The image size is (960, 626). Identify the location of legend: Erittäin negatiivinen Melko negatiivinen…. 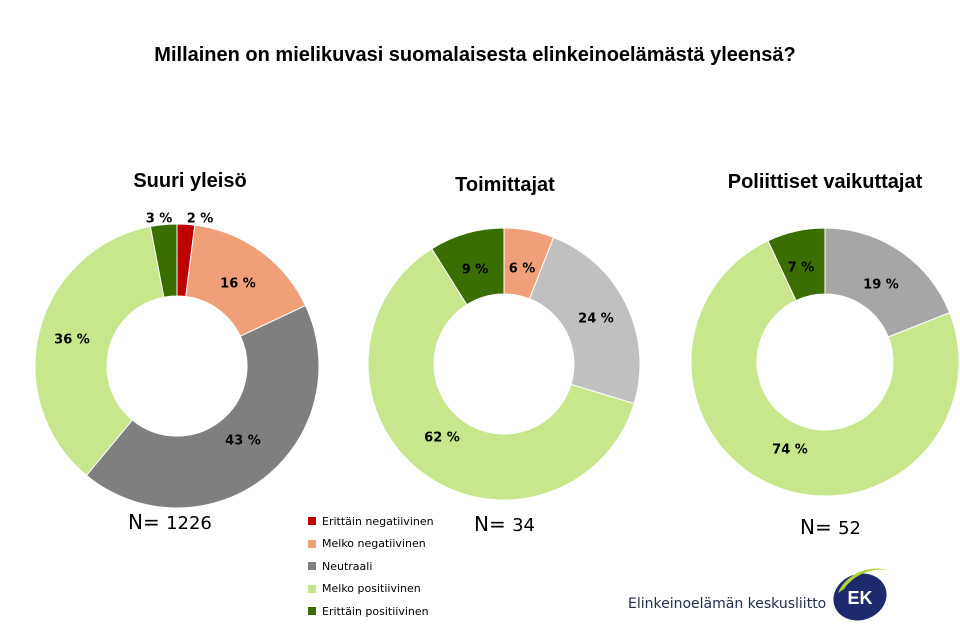
(371, 566).